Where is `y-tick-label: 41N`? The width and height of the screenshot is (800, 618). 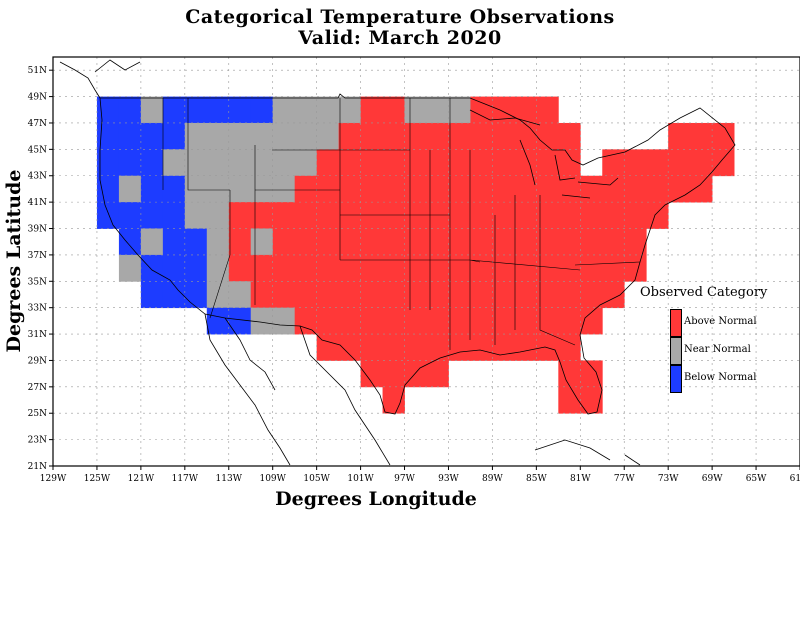 y-tick-label: 41N is located at coordinates (37, 203).